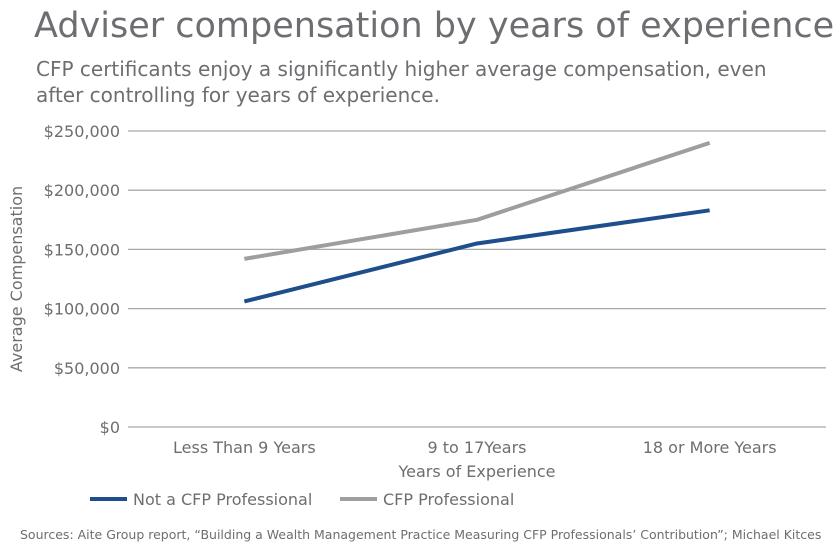  Describe the element at coordinates (477, 447) in the screenshot. I see `x-tick-label: 9 to 17Years` at that location.